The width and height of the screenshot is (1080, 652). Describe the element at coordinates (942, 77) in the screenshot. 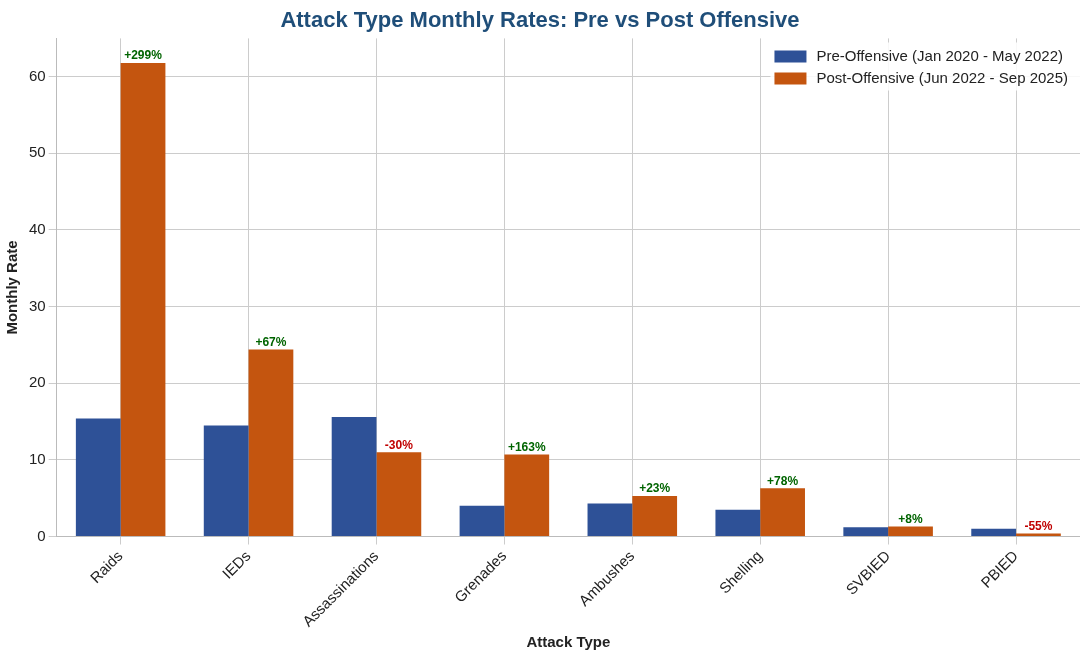

I see `legend-label: Post-Offensive (Jun 2022 - Sep 2025)` at that location.